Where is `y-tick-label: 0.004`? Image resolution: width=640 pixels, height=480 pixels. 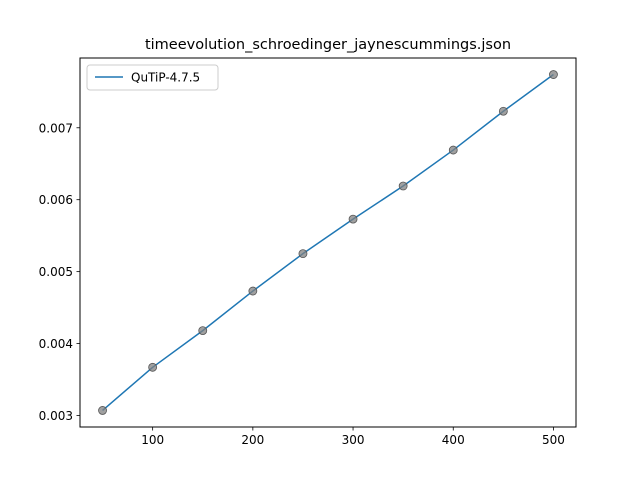
y-tick-label: 0.004 is located at coordinates (56, 344).